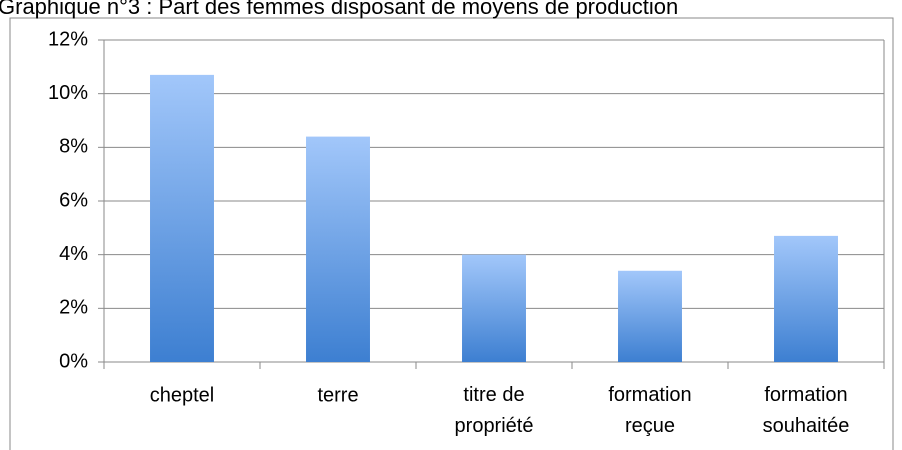  Describe the element at coordinates (182, 395) in the screenshot. I see `x-tick-label: cheptel` at that location.